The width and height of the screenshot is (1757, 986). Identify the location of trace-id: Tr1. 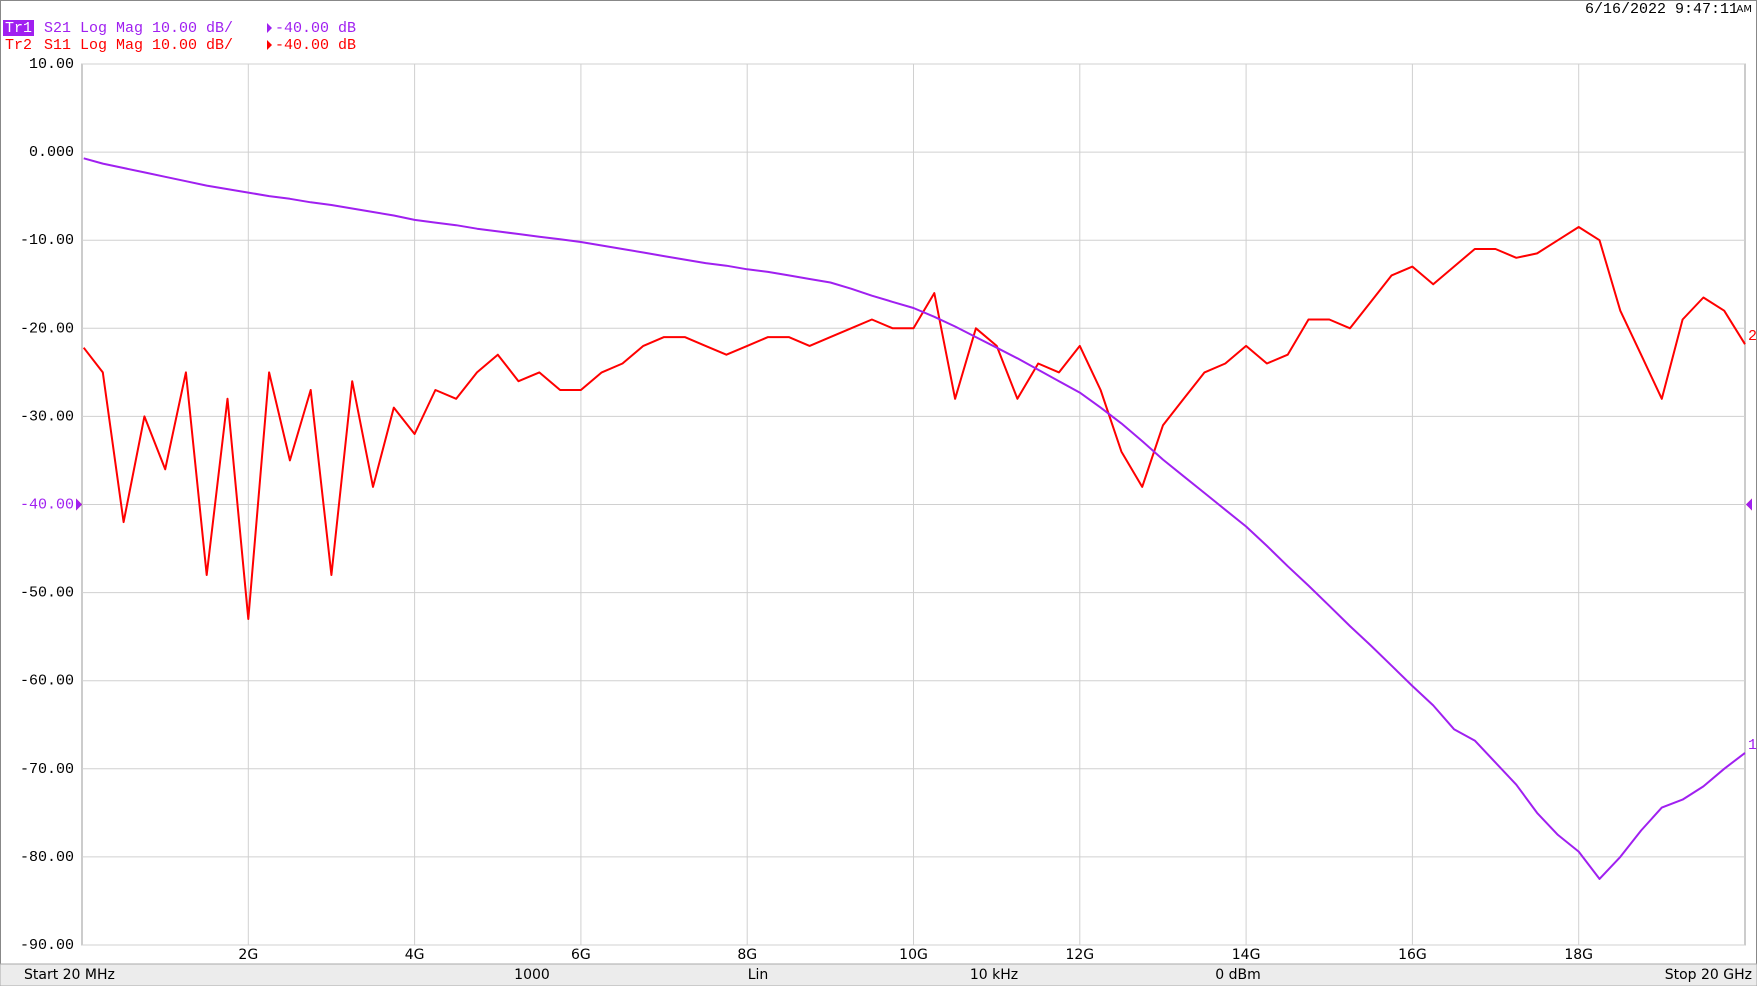
(18, 28).